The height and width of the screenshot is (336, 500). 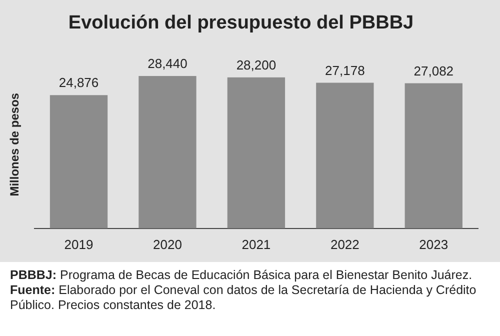 What do you see at coordinates (256, 244) in the screenshot?
I see `x-tick-label: 2021` at bounding box center [256, 244].